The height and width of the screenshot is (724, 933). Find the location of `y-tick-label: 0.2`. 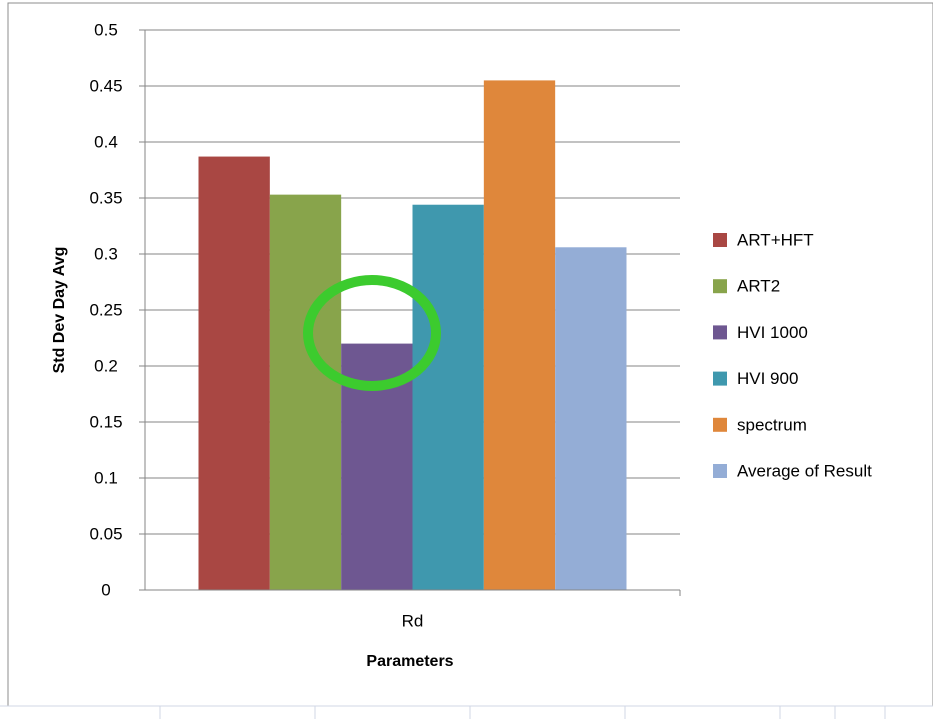

y-tick-label: 0.2 is located at coordinates (106, 365).